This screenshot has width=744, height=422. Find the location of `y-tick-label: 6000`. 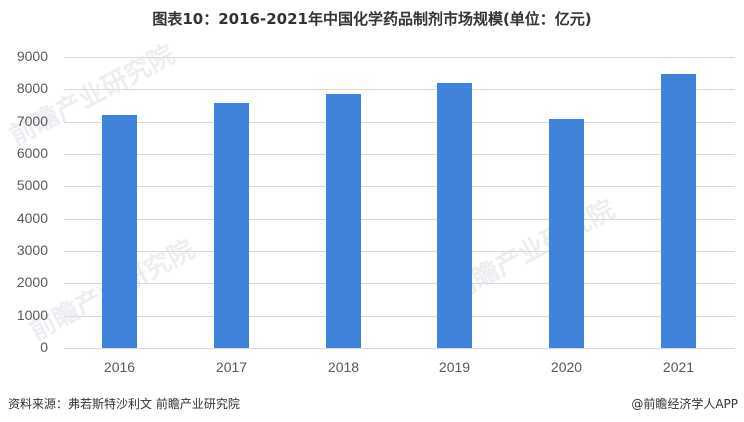

y-tick-label: 6000 is located at coordinates (32, 153).